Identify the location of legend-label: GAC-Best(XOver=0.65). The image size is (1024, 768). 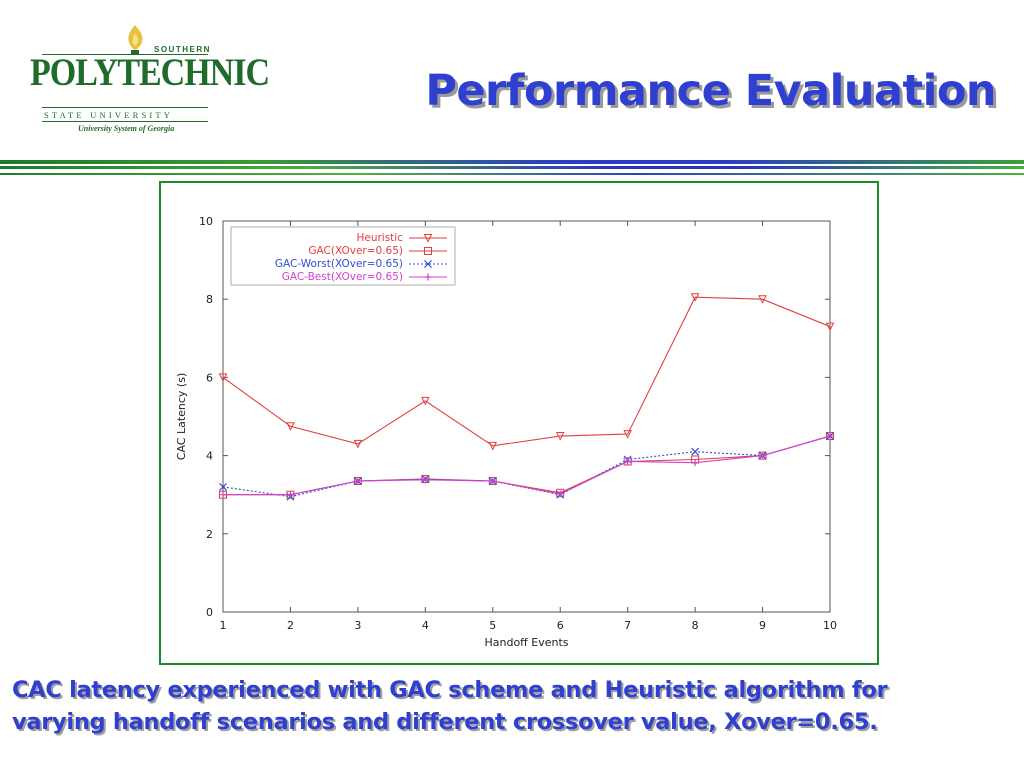
(342, 277).